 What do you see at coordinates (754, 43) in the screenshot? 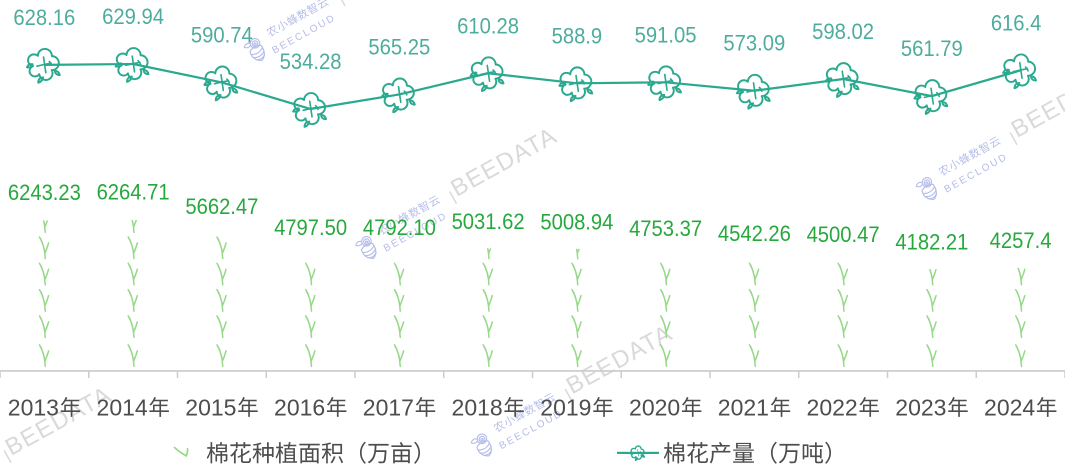
I see `svg-text: 573.09` at bounding box center [754, 43].